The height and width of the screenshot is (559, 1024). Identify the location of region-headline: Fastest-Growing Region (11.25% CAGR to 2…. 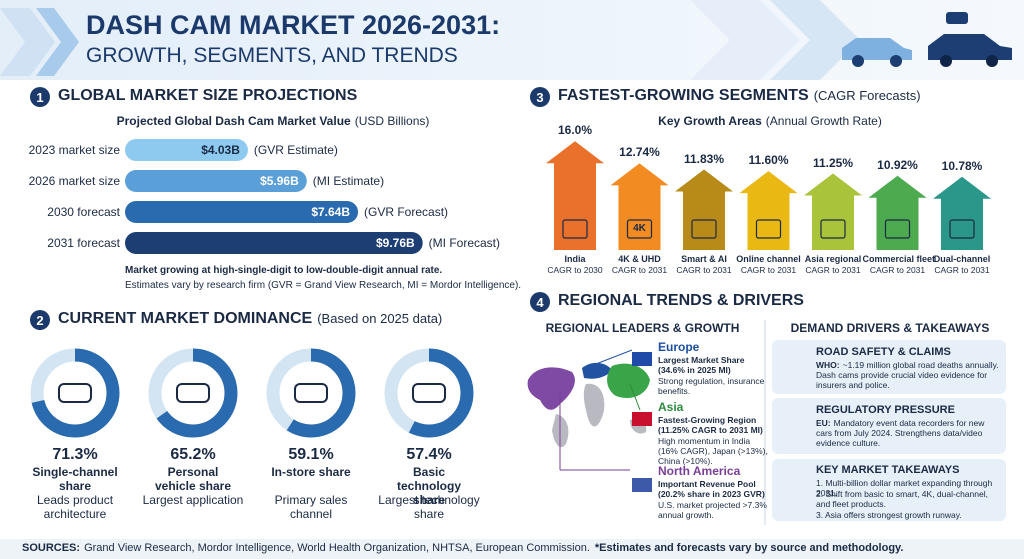
(710, 425).